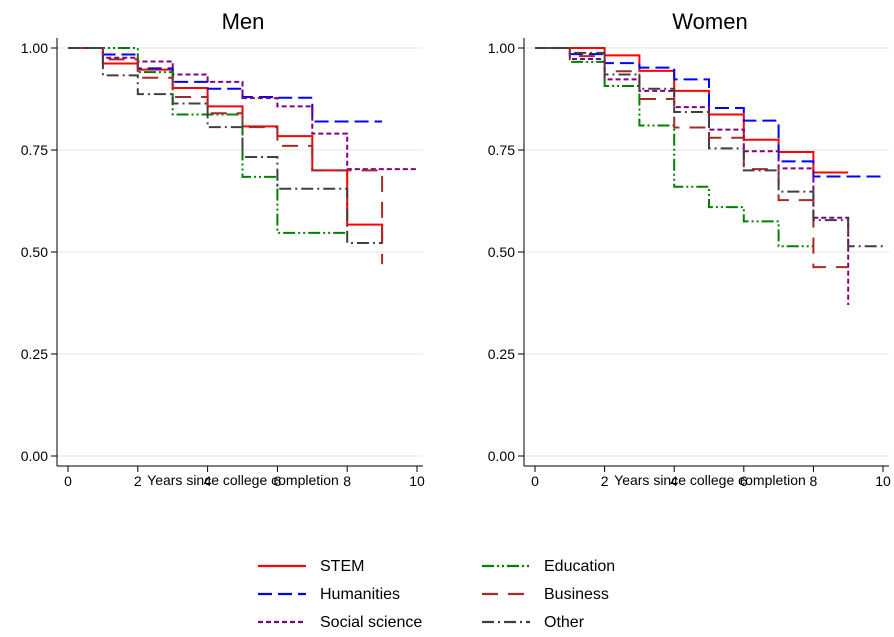 The image size is (894, 637). Describe the element at coordinates (34, 456) in the screenshot. I see `men-y-tick-label: 0.00` at that location.